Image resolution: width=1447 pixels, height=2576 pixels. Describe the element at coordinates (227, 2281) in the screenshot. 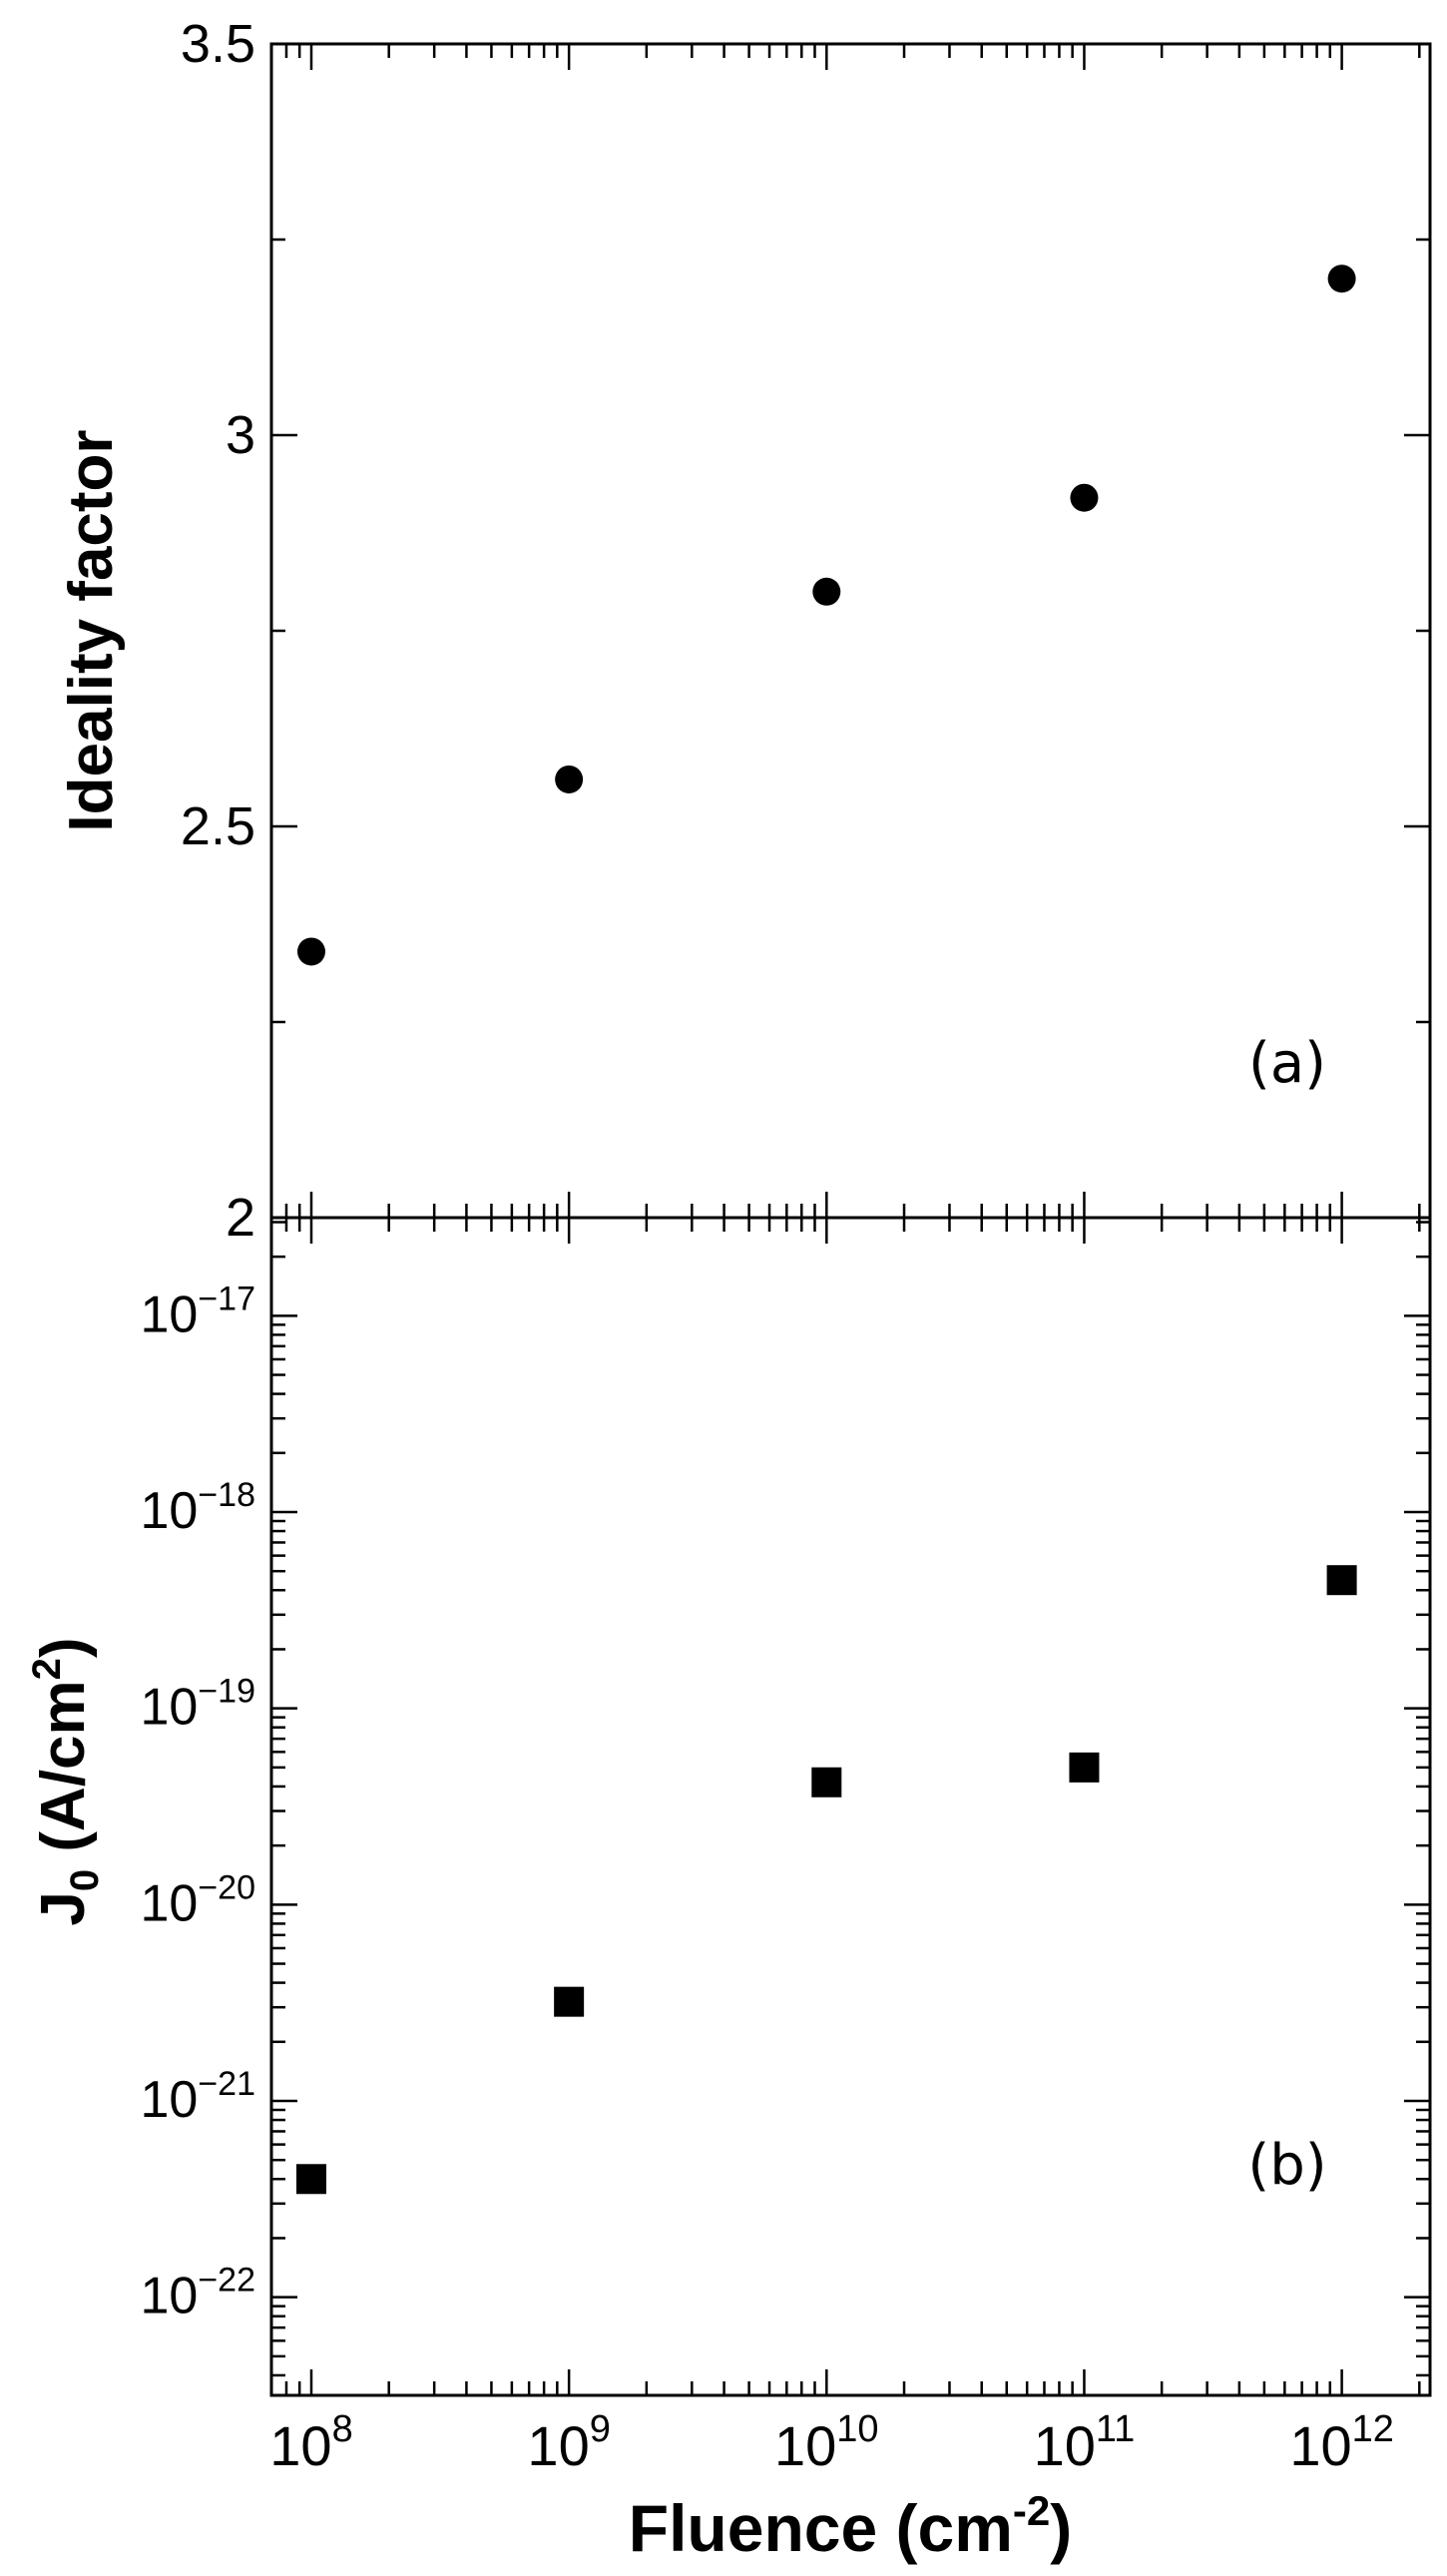

I see `tick-exponent: −22` at that location.